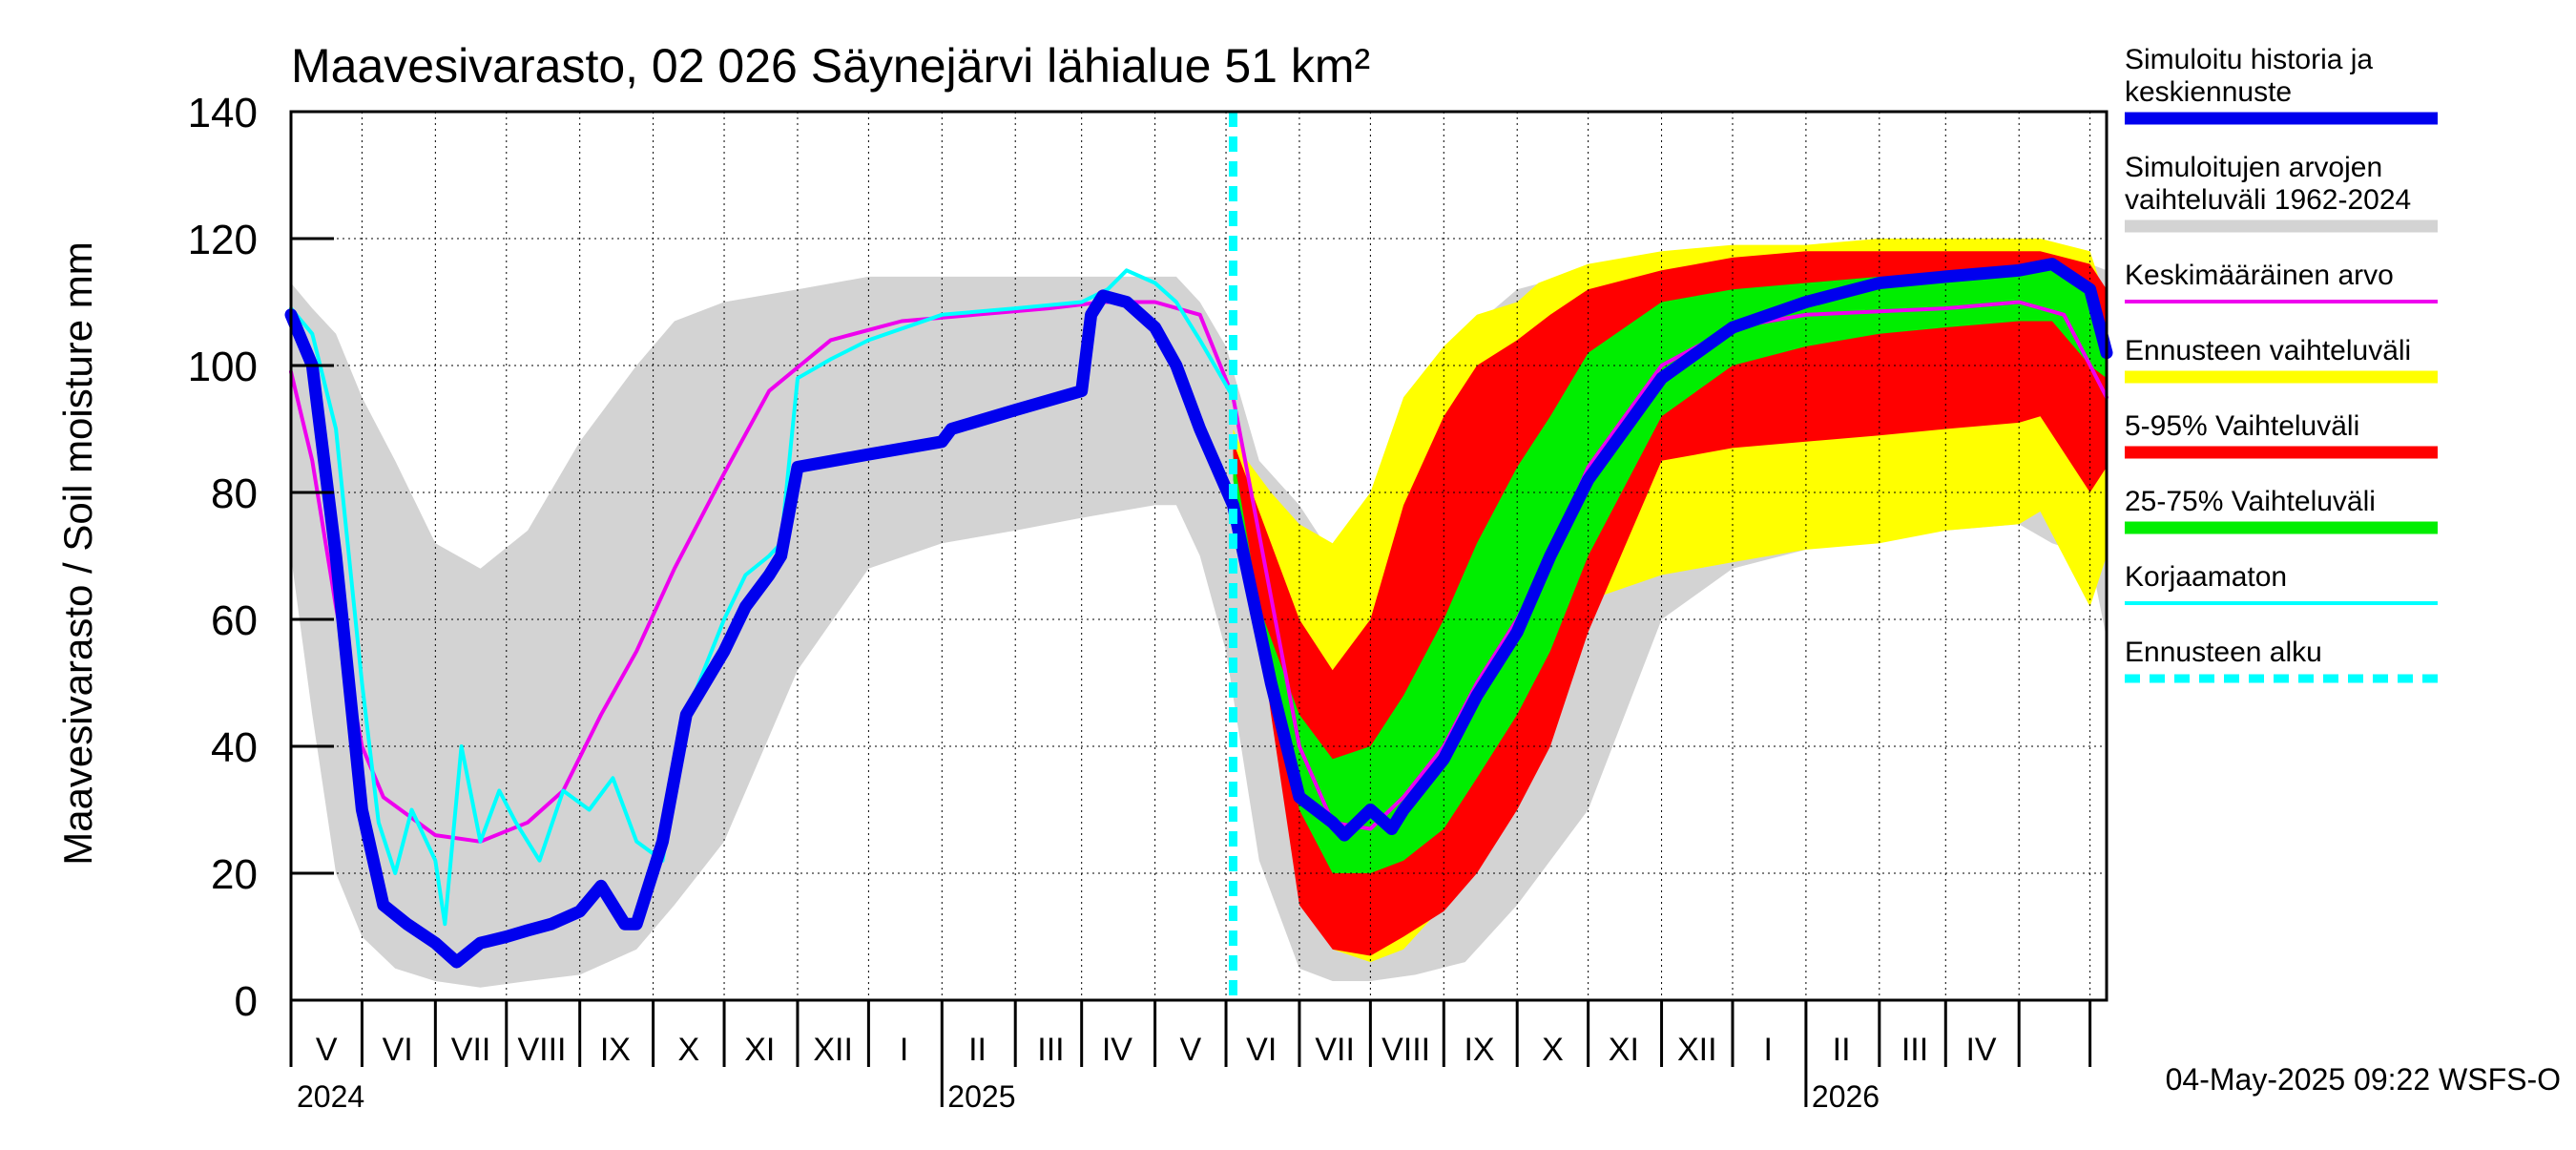  What do you see at coordinates (223, 113) in the screenshot?
I see `y-tick-label: 140` at bounding box center [223, 113].